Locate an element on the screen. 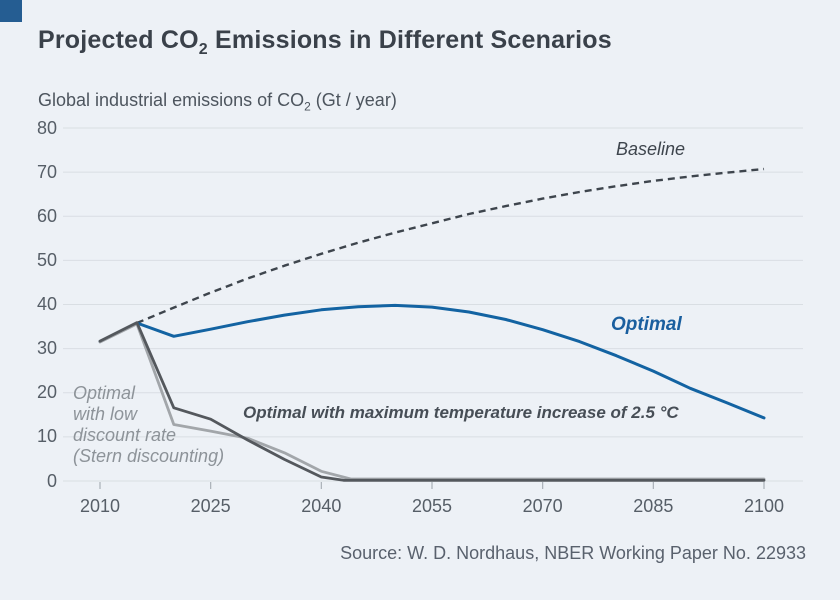 This screenshot has width=840, height=600. x-axis-label-2085: 2085 is located at coordinates (653, 506).